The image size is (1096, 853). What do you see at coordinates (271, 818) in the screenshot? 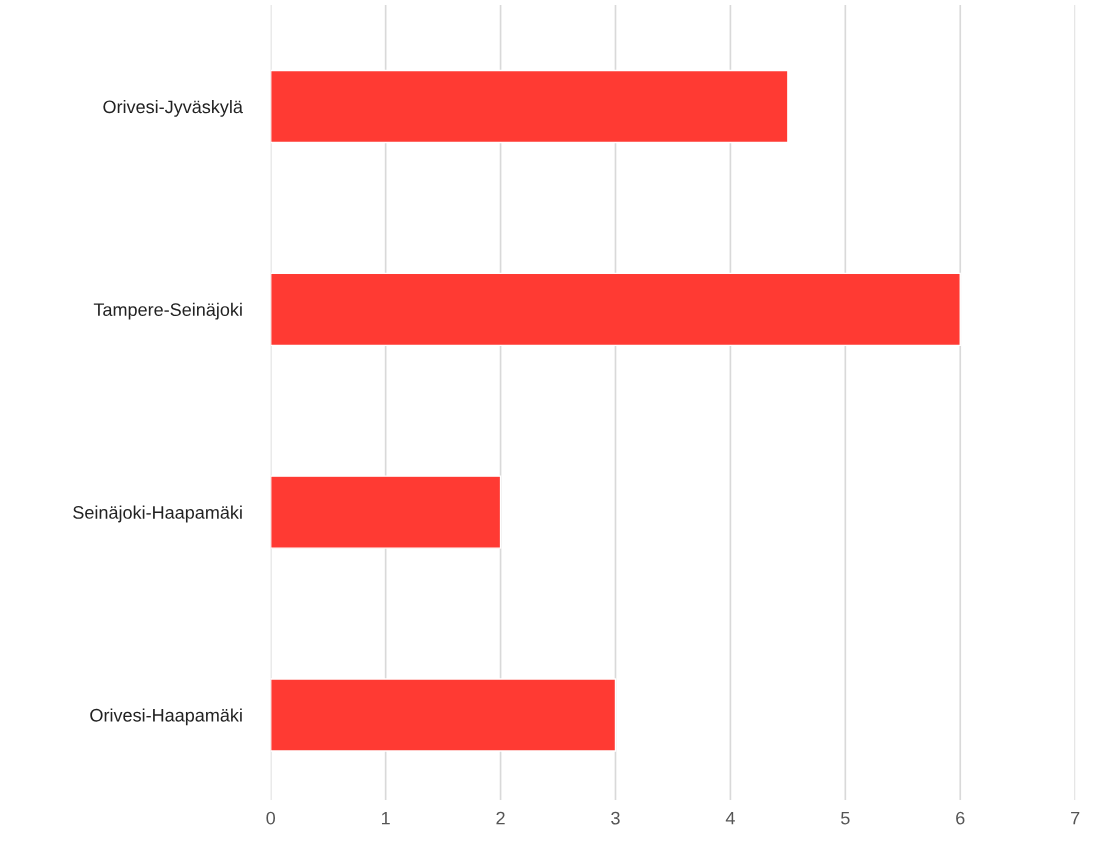
I see `x-tick-label: 0` at bounding box center [271, 818].